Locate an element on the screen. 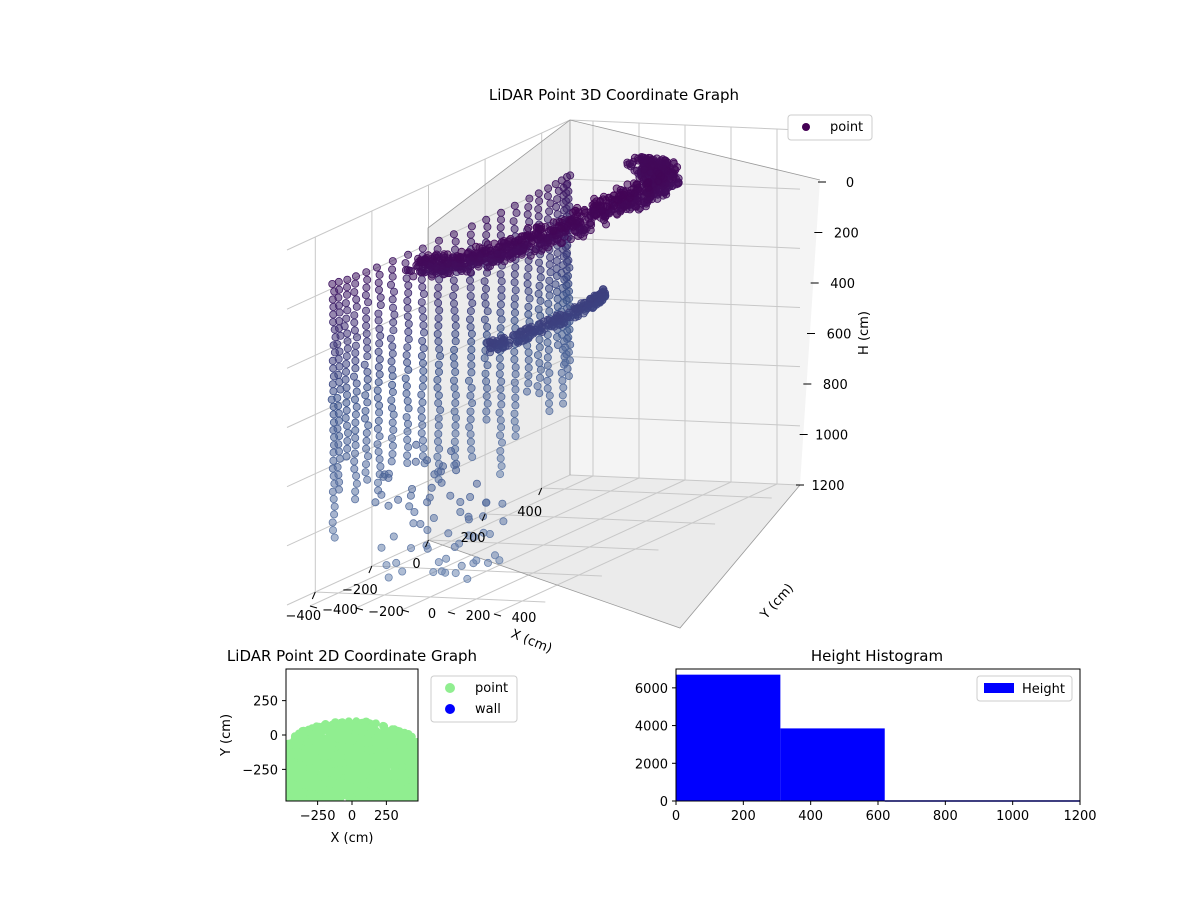  x-axis: −400 −200 0 200 400 is located at coordinates (414, 555).